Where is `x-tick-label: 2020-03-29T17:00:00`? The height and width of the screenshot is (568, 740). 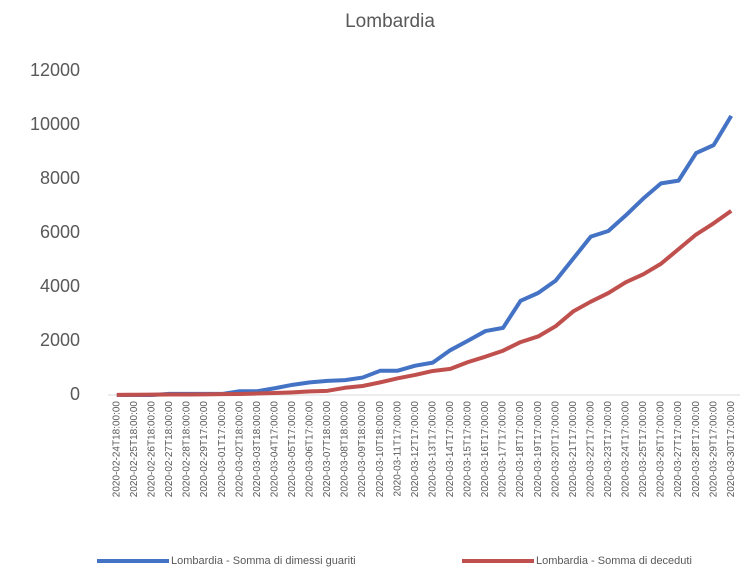 x-tick-label: 2020-03-29T17:00:00 is located at coordinates (713, 449).